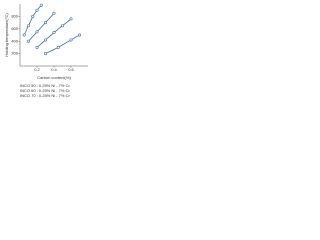 This screenshot has width=320, height=240. What do you see at coordinates (45, 95) in the screenshot?
I see `legend-note: INCO 70 : 0.25% Ni - 7% Cr` at bounding box center [45, 95].